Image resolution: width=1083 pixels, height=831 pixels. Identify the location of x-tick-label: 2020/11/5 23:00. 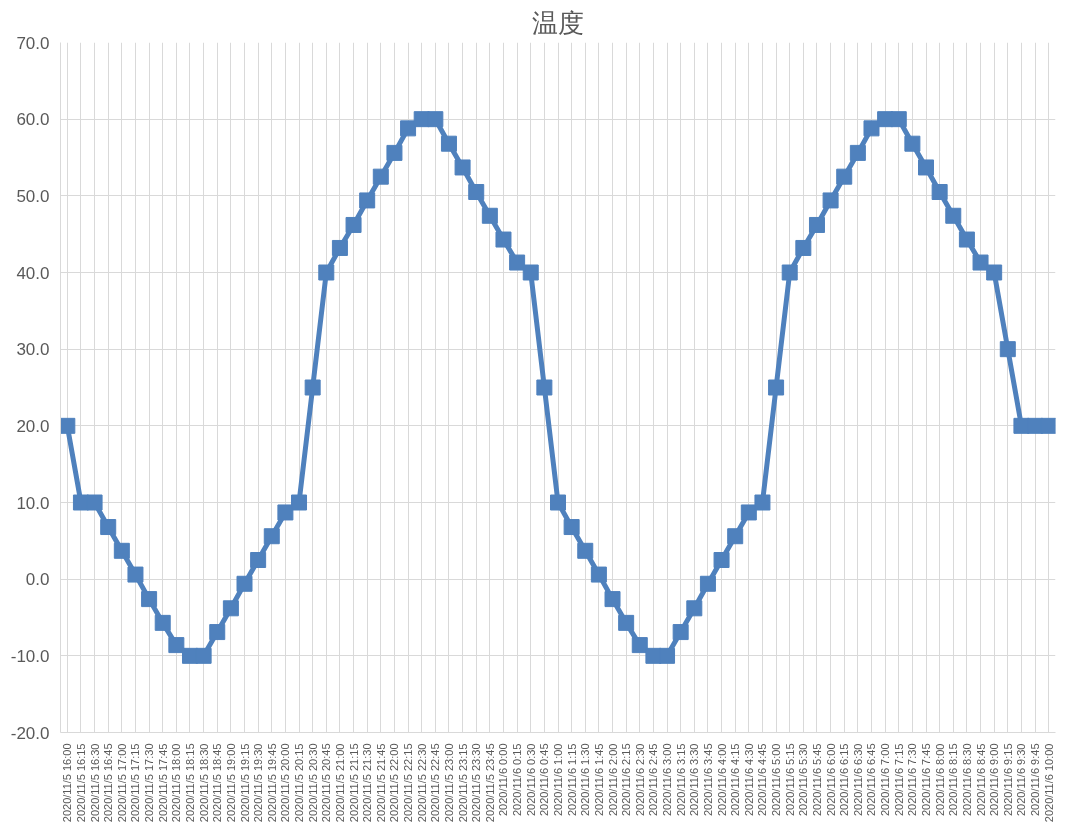
(448, 783).